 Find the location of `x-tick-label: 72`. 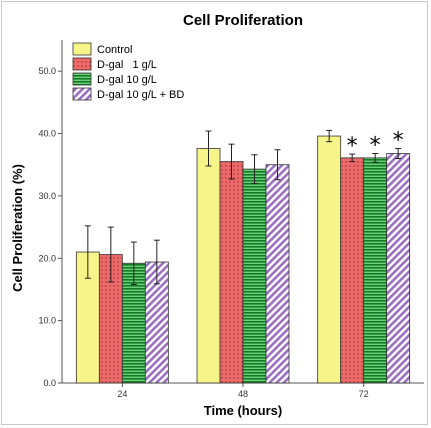

x-tick-label: 72 is located at coordinates (364, 394).